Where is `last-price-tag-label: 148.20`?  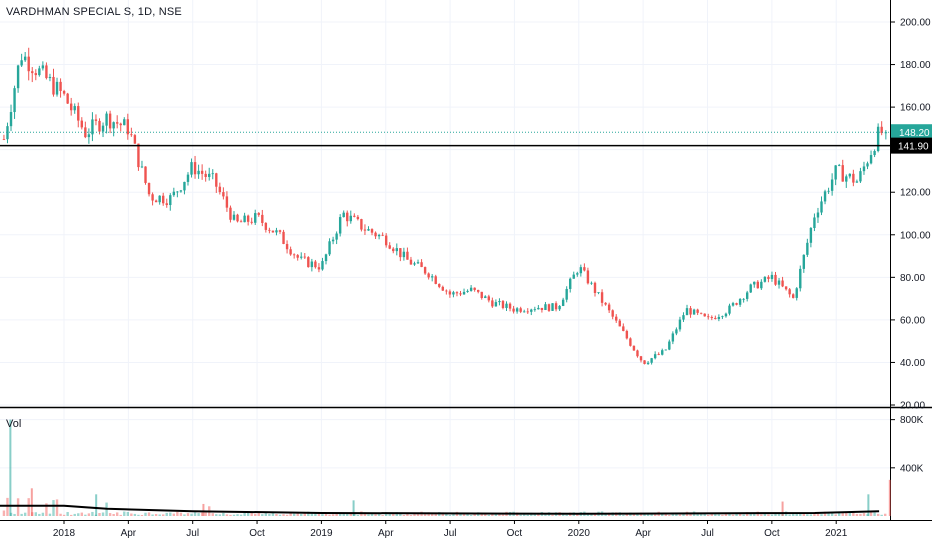 last-price-tag-label: 148.20 is located at coordinates (914, 133).